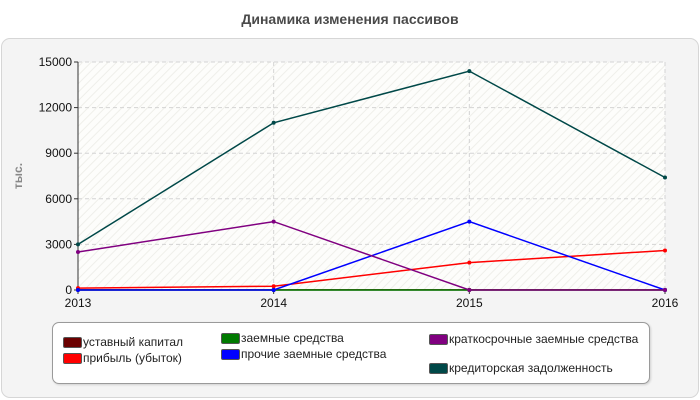  What do you see at coordinates (78, 303) in the screenshot?
I see `x-tick-label: 2013` at bounding box center [78, 303].